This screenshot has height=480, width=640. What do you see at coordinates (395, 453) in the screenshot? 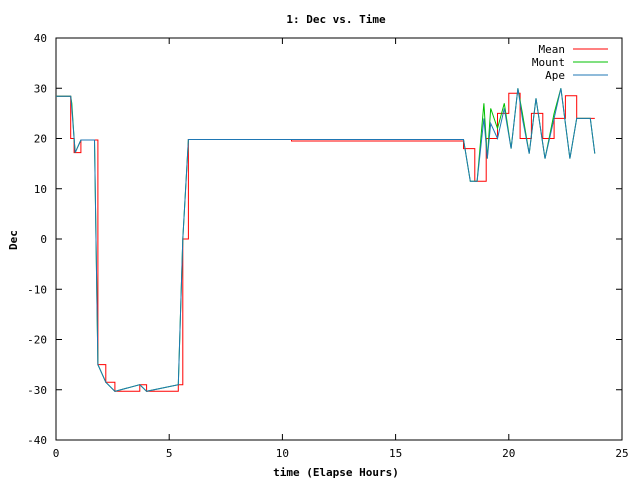
I see `x-tick-label: 15` at bounding box center [395, 453].